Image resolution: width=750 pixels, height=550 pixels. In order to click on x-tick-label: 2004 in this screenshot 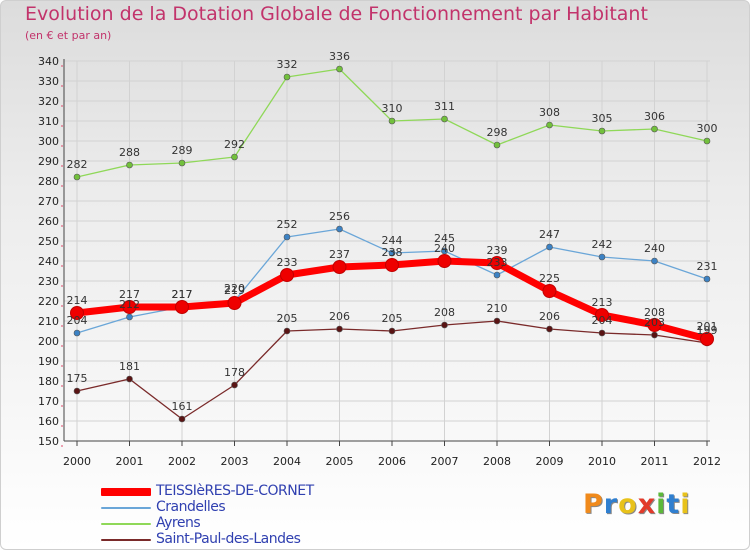, I will do `click(287, 461)`.